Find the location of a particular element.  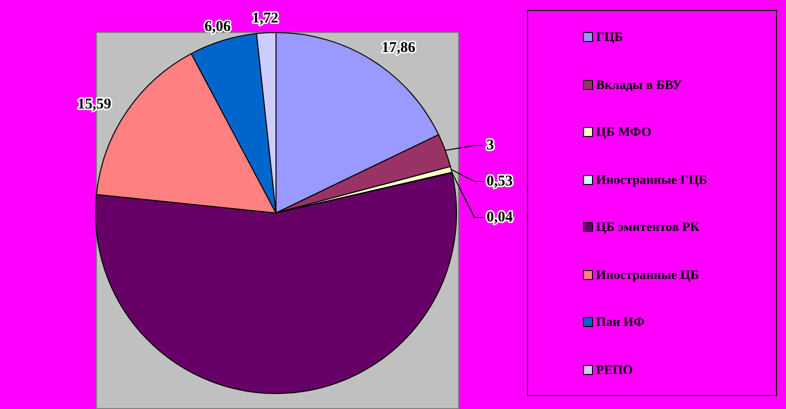

legend-label: РЕПО is located at coordinates (614, 370).